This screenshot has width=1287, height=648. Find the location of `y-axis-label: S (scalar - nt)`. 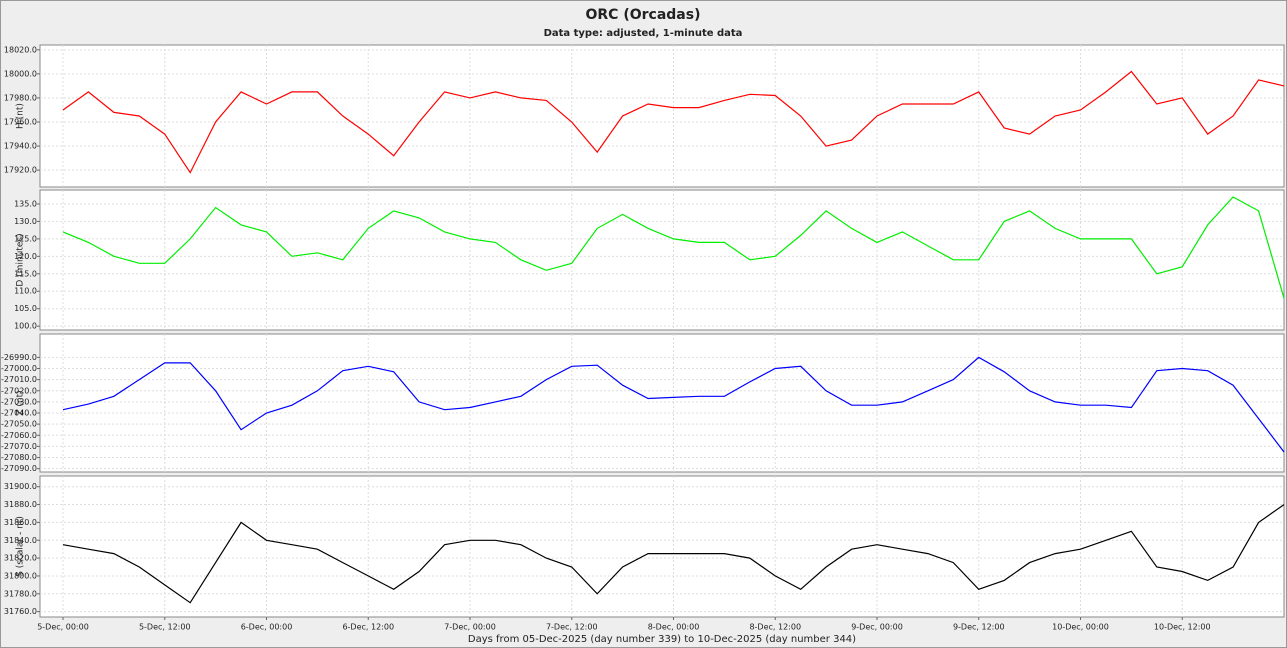

y-axis-label: S (scalar - nt) is located at coordinates (21, 546).